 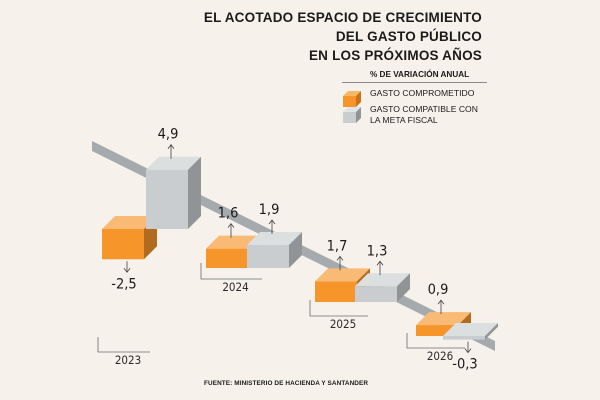 What do you see at coordinates (352, 115) in the screenshot?
I see `legend-swatch-gray` at bounding box center [352, 115].